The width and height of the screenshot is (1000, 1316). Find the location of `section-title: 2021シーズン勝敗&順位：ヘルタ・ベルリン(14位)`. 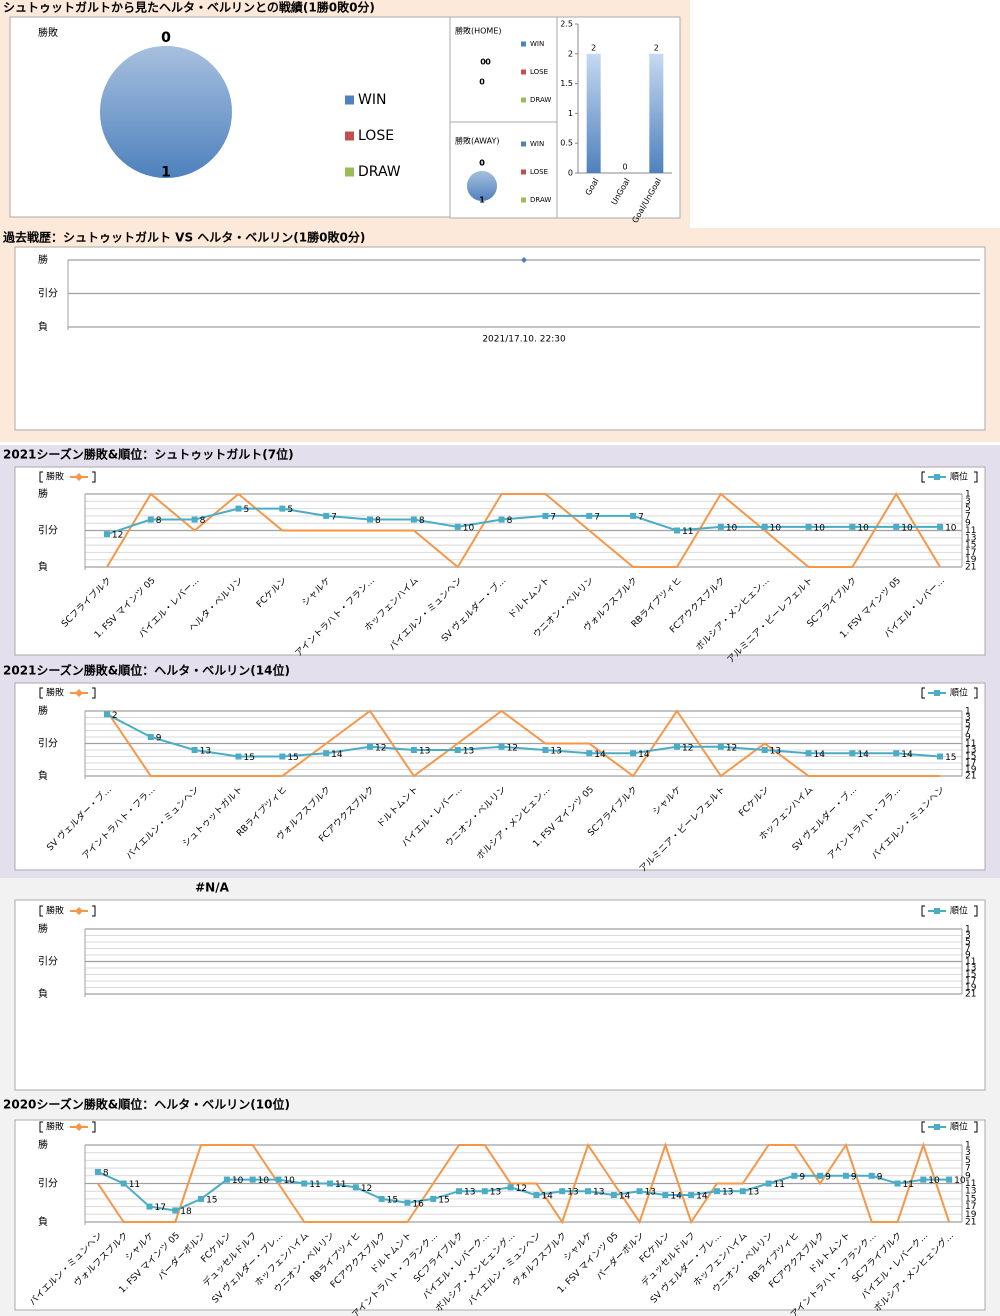

section-title: 2021シーズン勝敗&順位：ヘルタ・ベルリン(14位) is located at coordinates (146, 670).